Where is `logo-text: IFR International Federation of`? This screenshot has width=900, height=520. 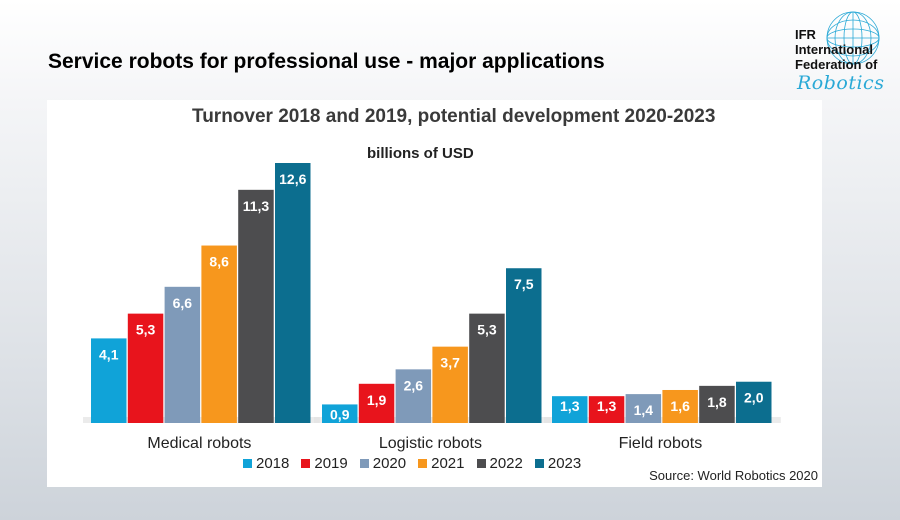 logo-text: IFR International Federation of is located at coordinates (836, 49).